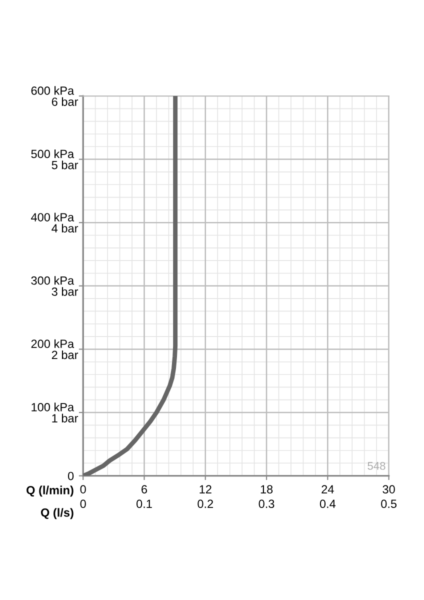 This screenshot has height=600, width=424. Describe the element at coordinates (206, 489) in the screenshot. I see `x-tick-label: 12` at that location.